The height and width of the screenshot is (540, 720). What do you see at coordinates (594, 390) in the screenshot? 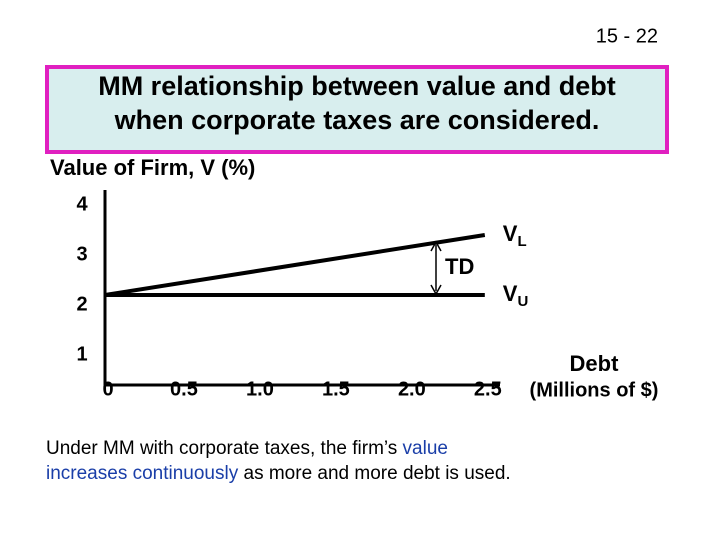
I see `x-axis-label: (Millions of $)` at bounding box center [594, 390].